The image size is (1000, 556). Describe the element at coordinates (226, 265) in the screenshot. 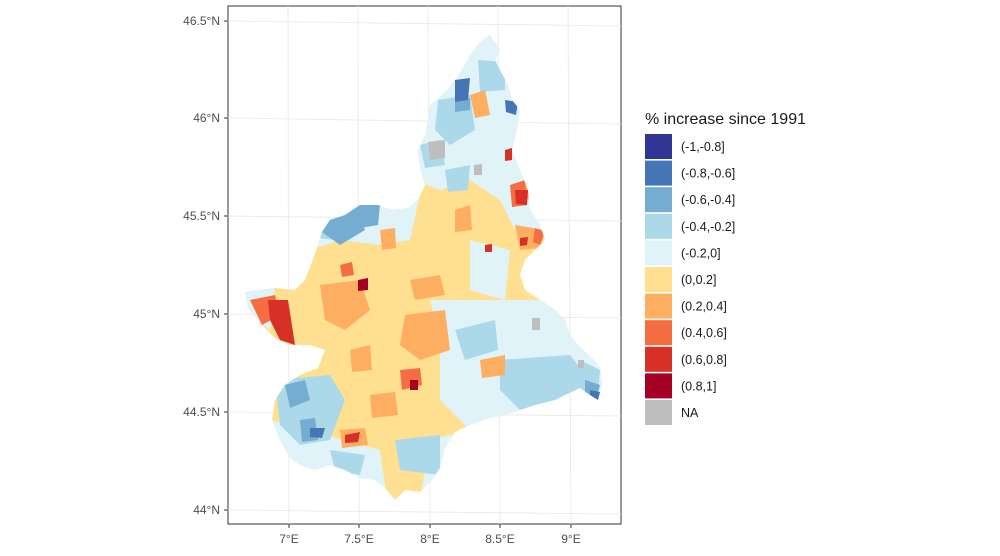

I see `y-axis-ticks` at that location.